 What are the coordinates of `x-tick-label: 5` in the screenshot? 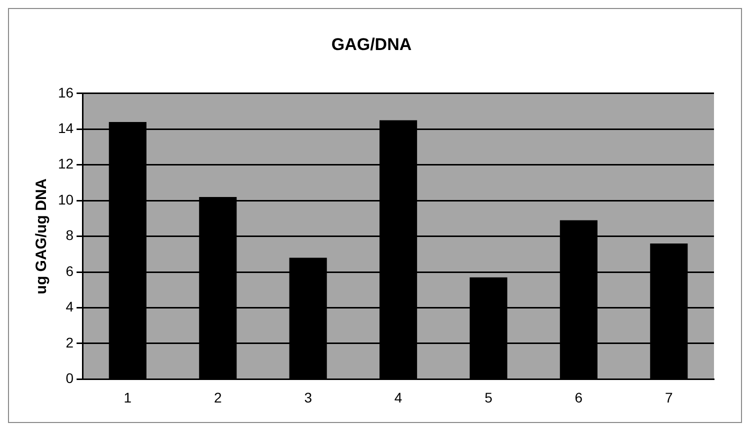 It's located at (488, 397).